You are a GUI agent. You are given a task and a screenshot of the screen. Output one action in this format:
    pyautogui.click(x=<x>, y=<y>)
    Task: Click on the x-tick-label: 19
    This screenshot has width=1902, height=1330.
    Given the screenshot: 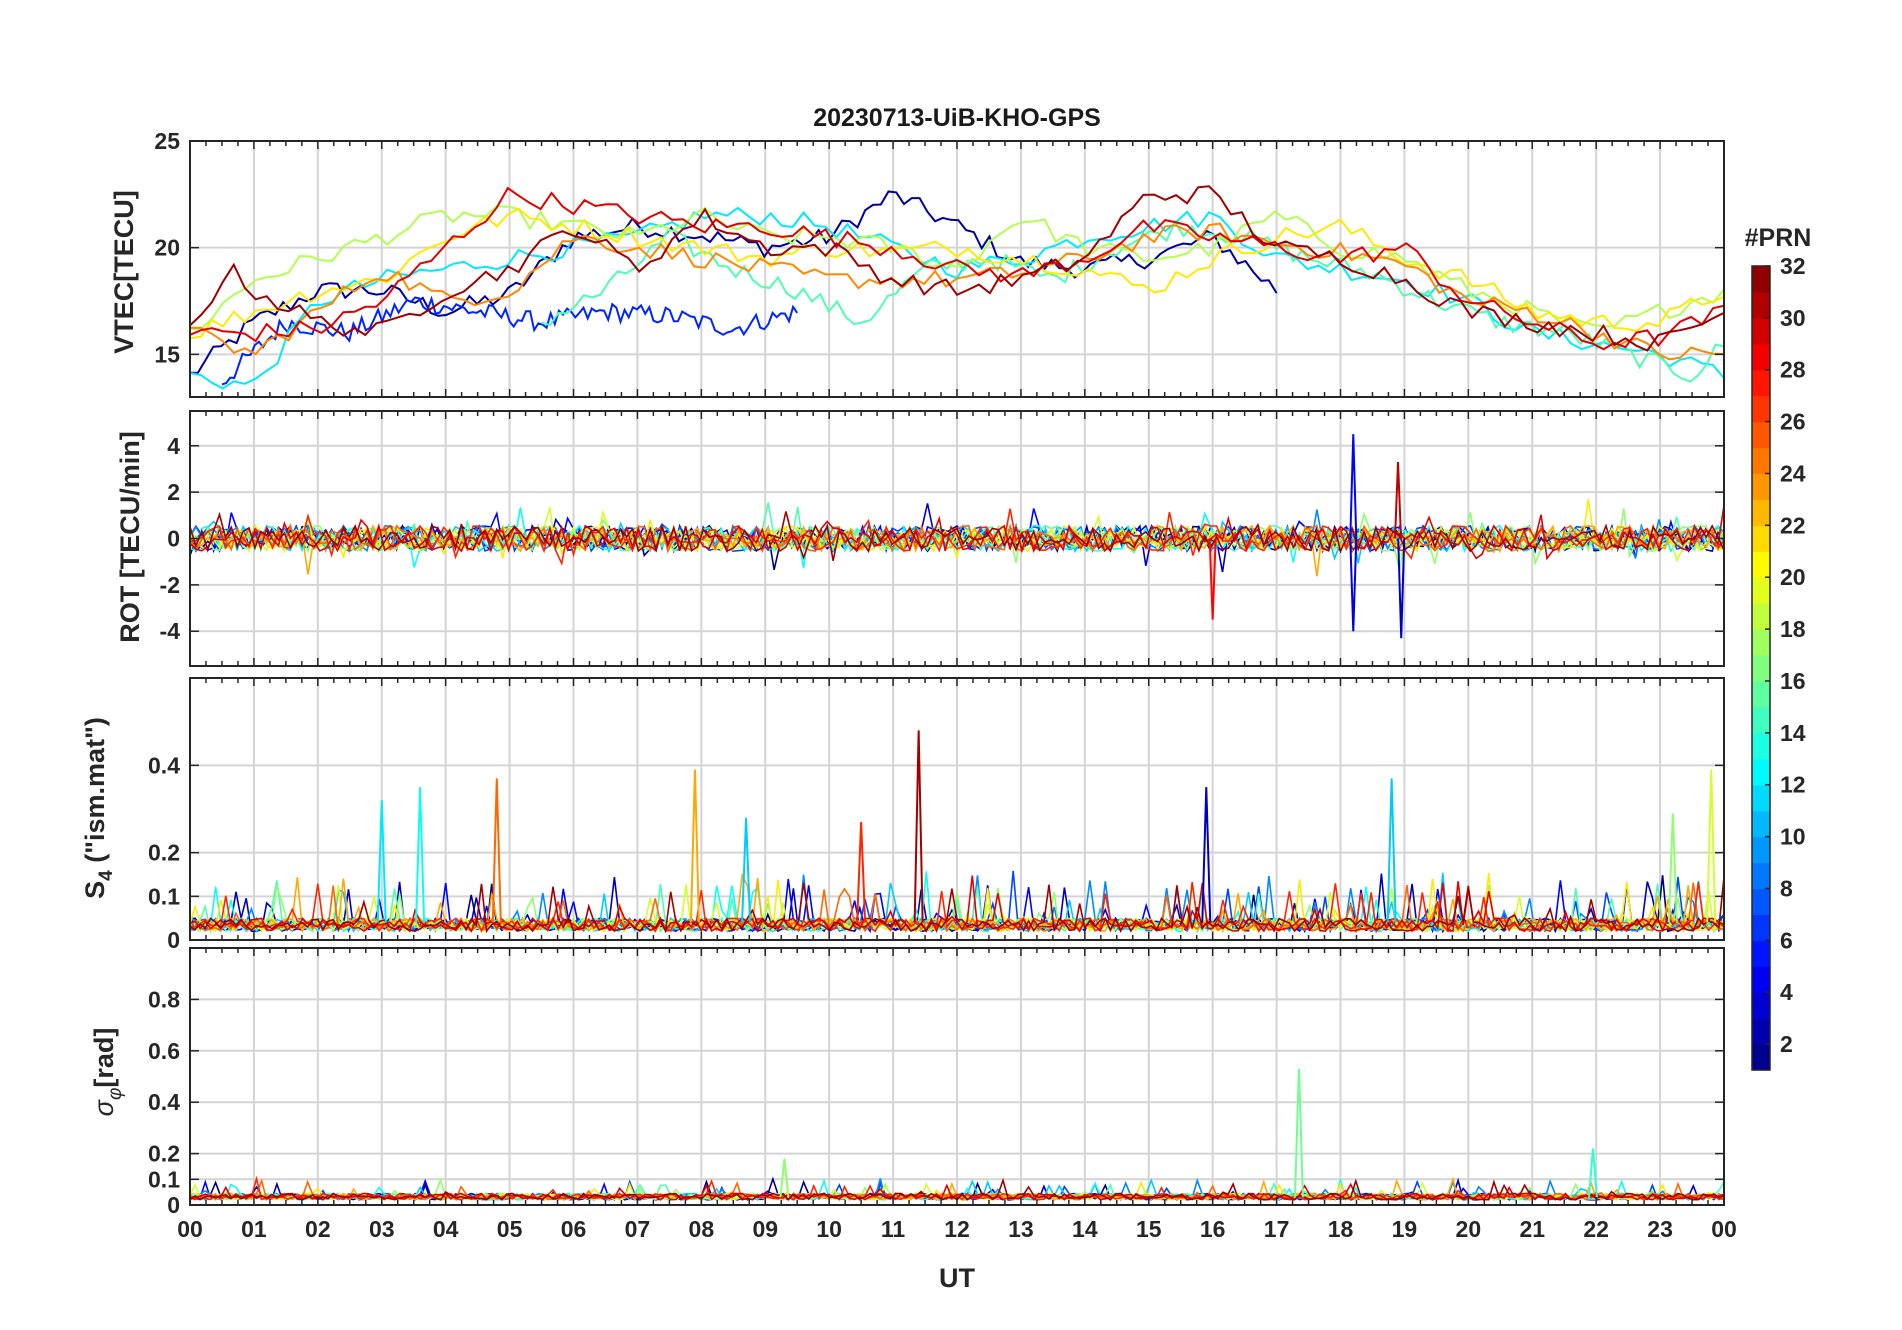 What is the action you would take?
    pyautogui.click(x=1405, y=1229)
    